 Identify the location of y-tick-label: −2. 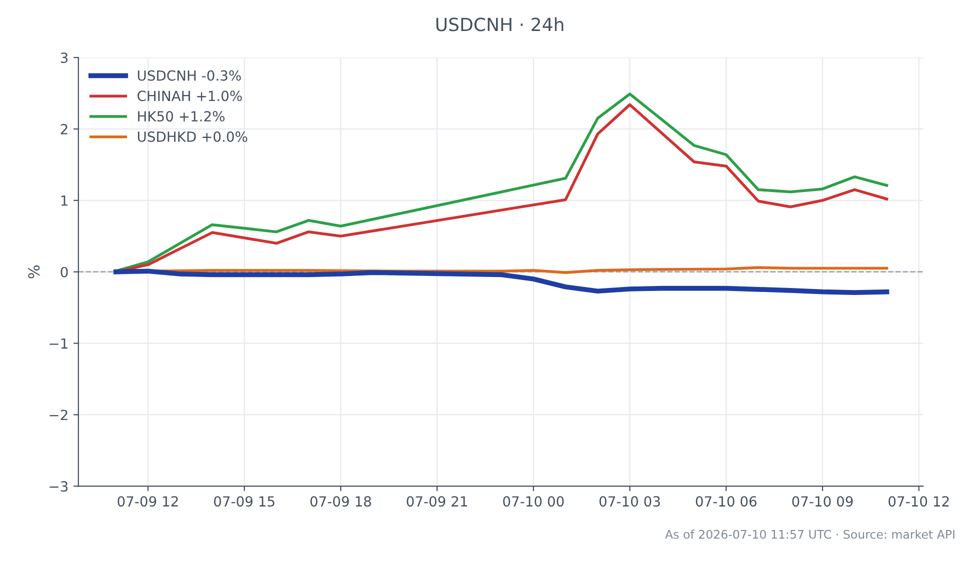
(59, 415).